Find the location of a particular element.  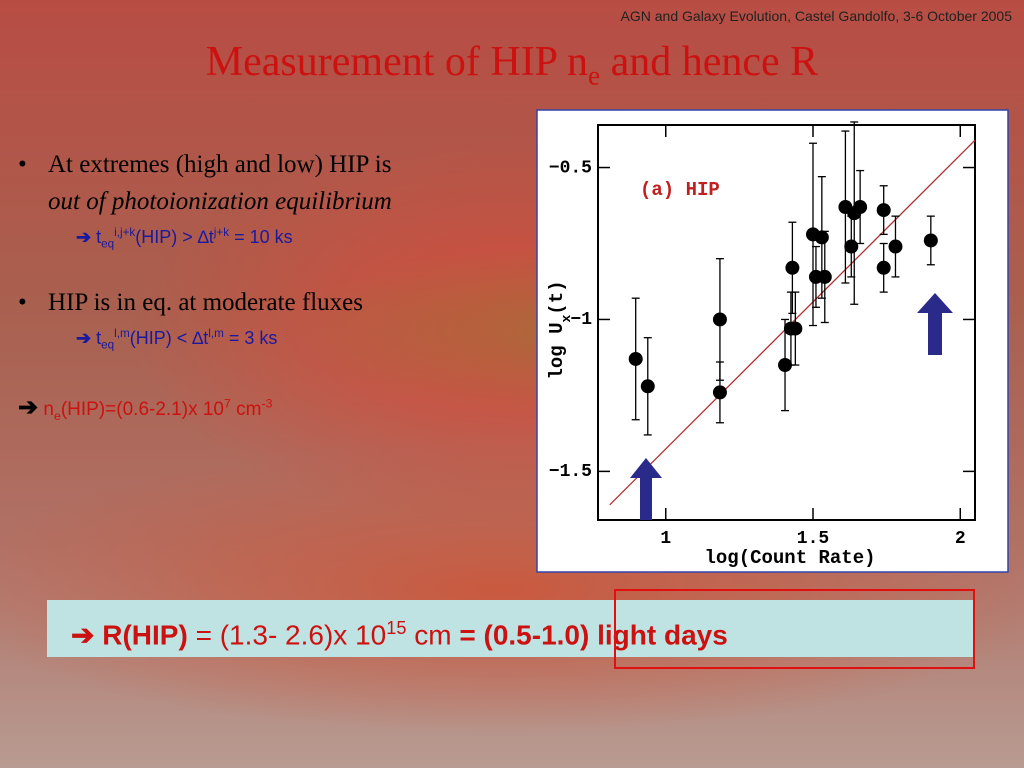

bullet-text: At extremes (high and low) HIP is is located at coordinates (220, 164).